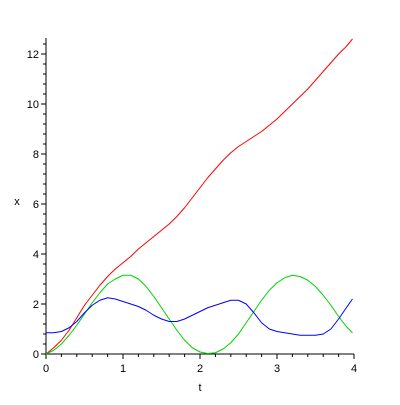  Describe the element at coordinates (36, 205) in the screenshot. I see `y-tick-label: 6` at that location.